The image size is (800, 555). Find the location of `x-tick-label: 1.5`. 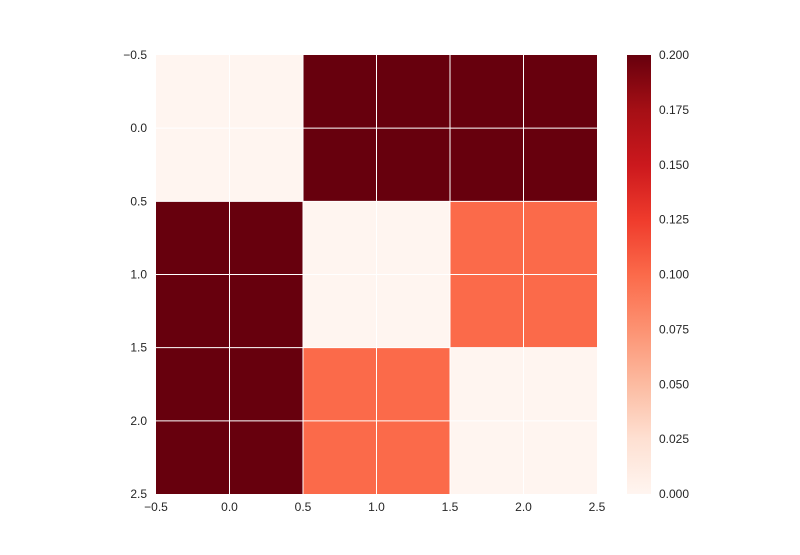

x-tick-label: 1.5 is located at coordinates (450, 507).